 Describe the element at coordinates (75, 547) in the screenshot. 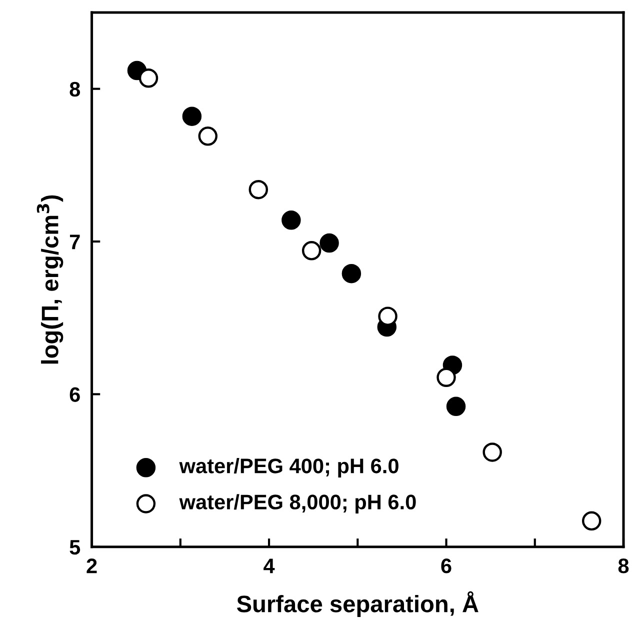

I see `y-tick-label: 5` at that location.